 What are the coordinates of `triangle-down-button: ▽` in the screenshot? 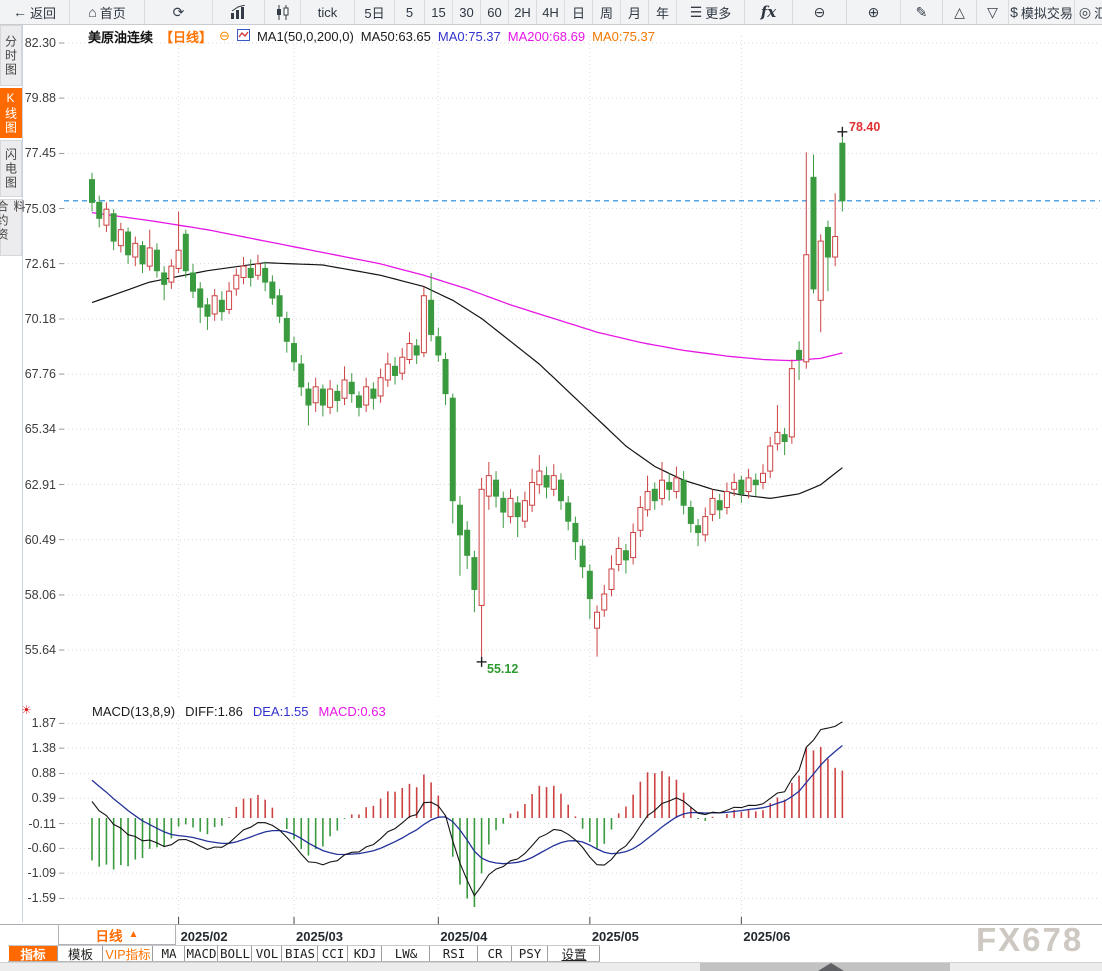 It's located at (993, 12).